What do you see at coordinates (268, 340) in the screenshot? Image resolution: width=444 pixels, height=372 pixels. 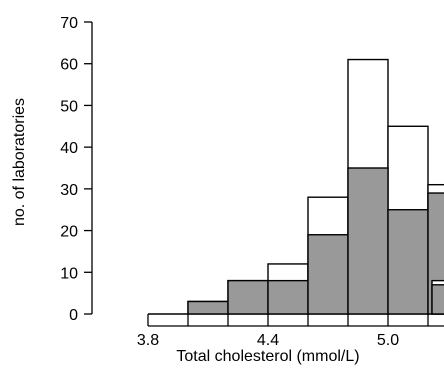 I see `x-tick-label-1: 4.4` at bounding box center [268, 340].